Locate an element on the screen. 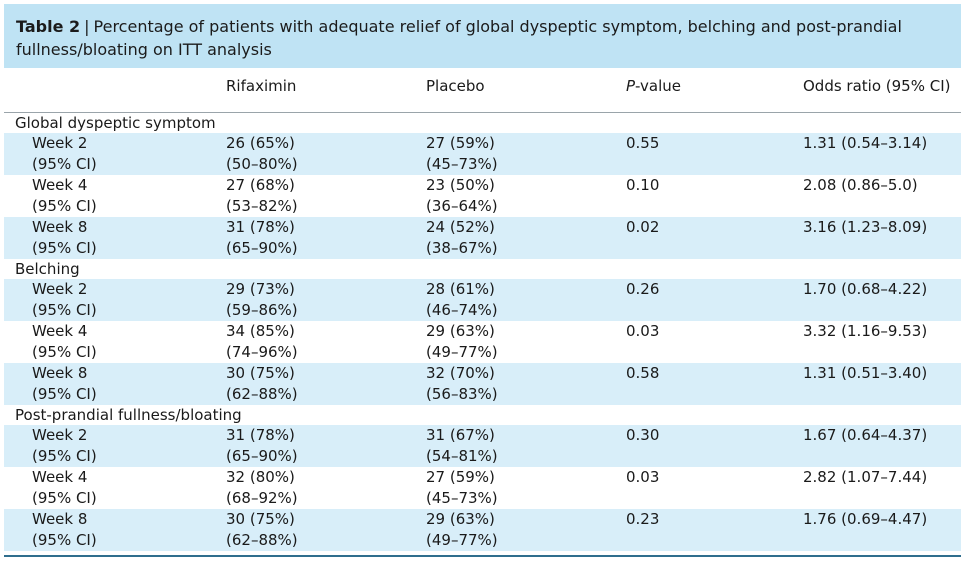 This screenshot has height=577, width=965. placebo-cell: 24 (52%) (38–67%) is located at coordinates (526, 238).